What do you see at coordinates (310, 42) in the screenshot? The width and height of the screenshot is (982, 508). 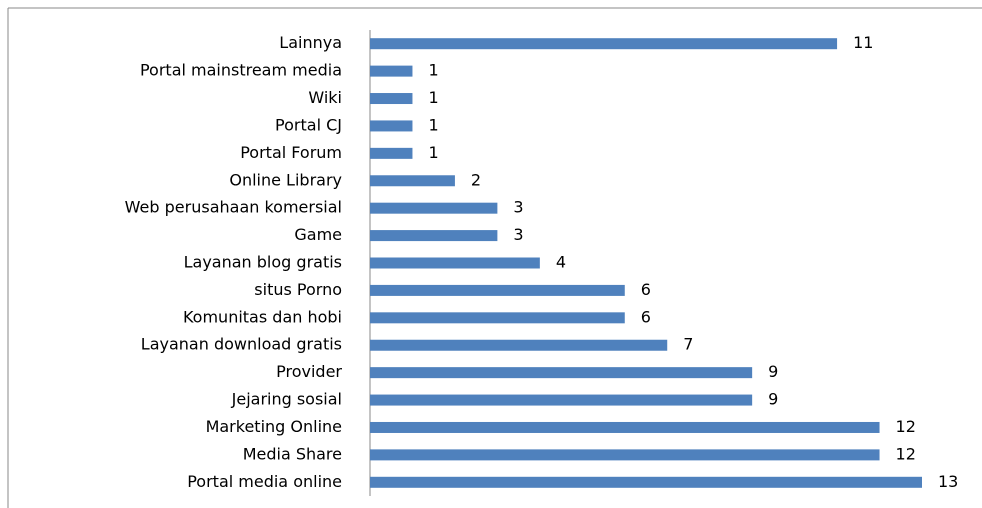 I see `y-tick-label: Lainnya` at bounding box center [310, 42].